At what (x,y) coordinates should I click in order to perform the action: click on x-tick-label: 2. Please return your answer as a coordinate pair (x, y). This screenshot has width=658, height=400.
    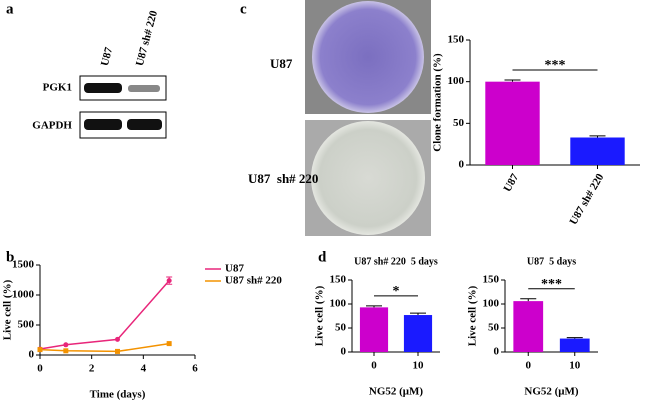
    Looking at the image, I should click on (92, 369).